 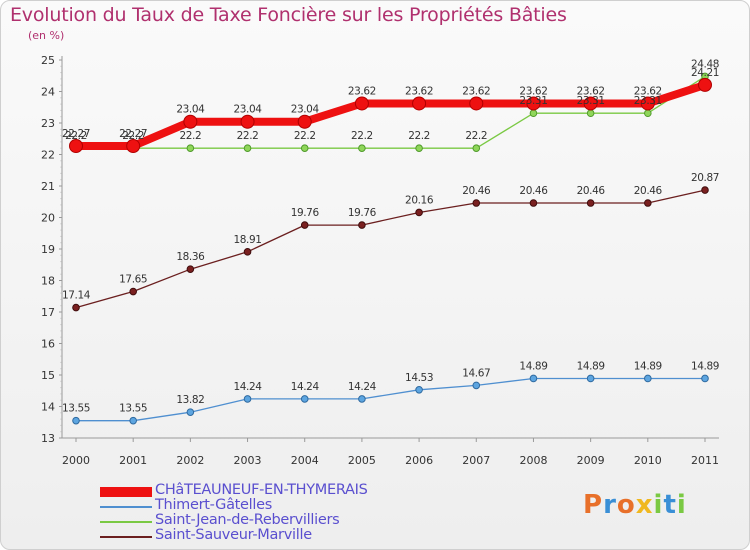 What do you see at coordinates (126, 507) in the screenshot?
I see `legend-swatch-thimert` at bounding box center [126, 507].